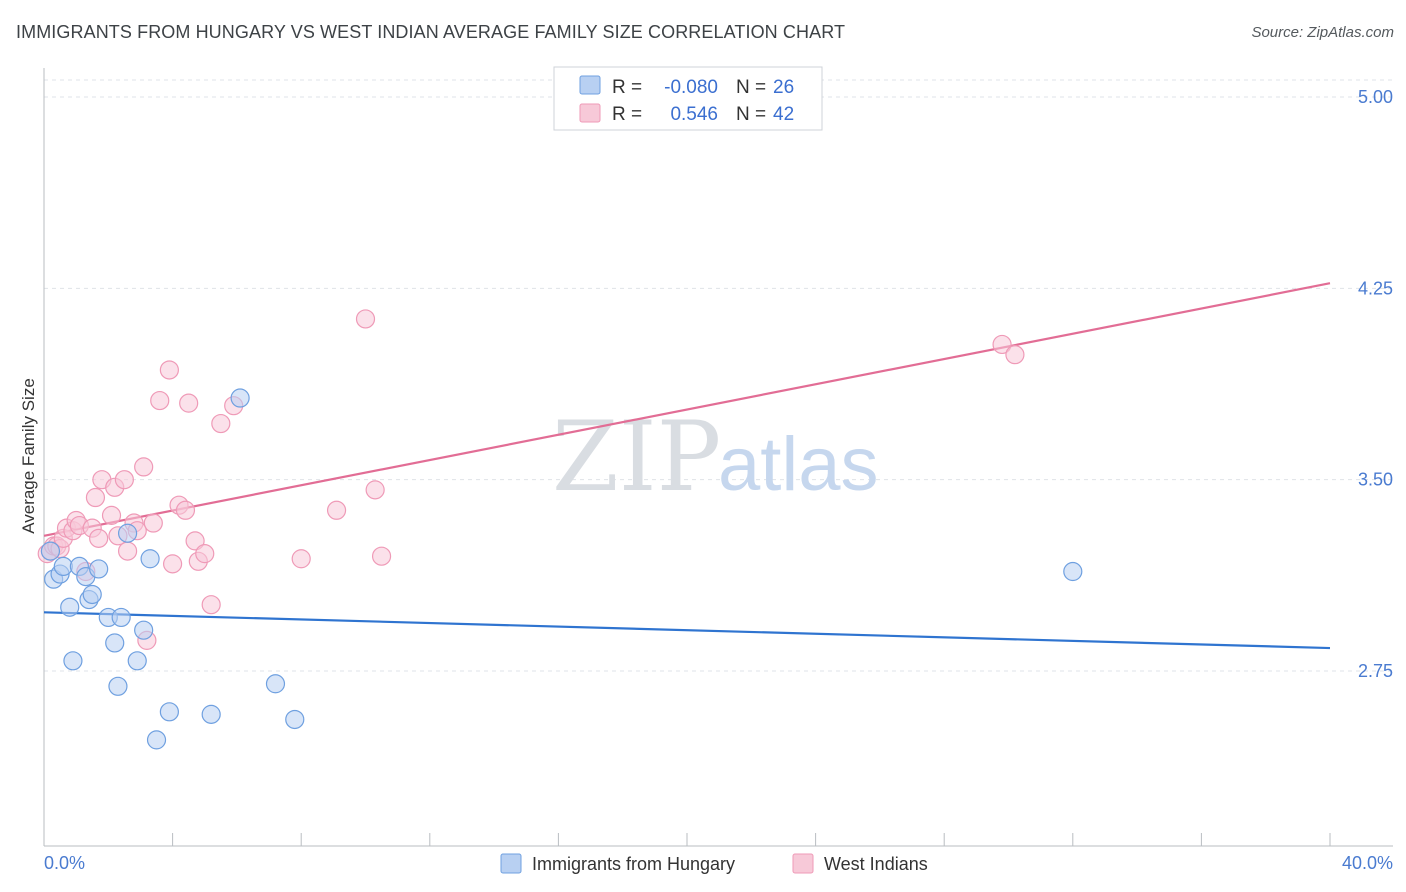 The width and height of the screenshot is (1406, 892). Describe the element at coordinates (783, 114) in the screenshot. I see `legend-n-value-west-indians: 42` at that location.